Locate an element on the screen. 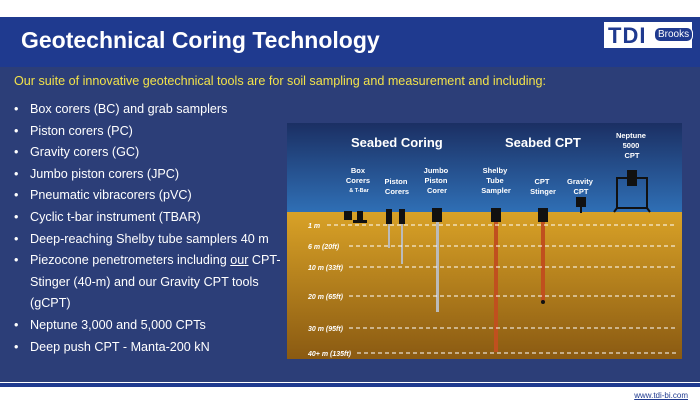  depth-label-20m: 20 m (65ft) is located at coordinates (325, 297).